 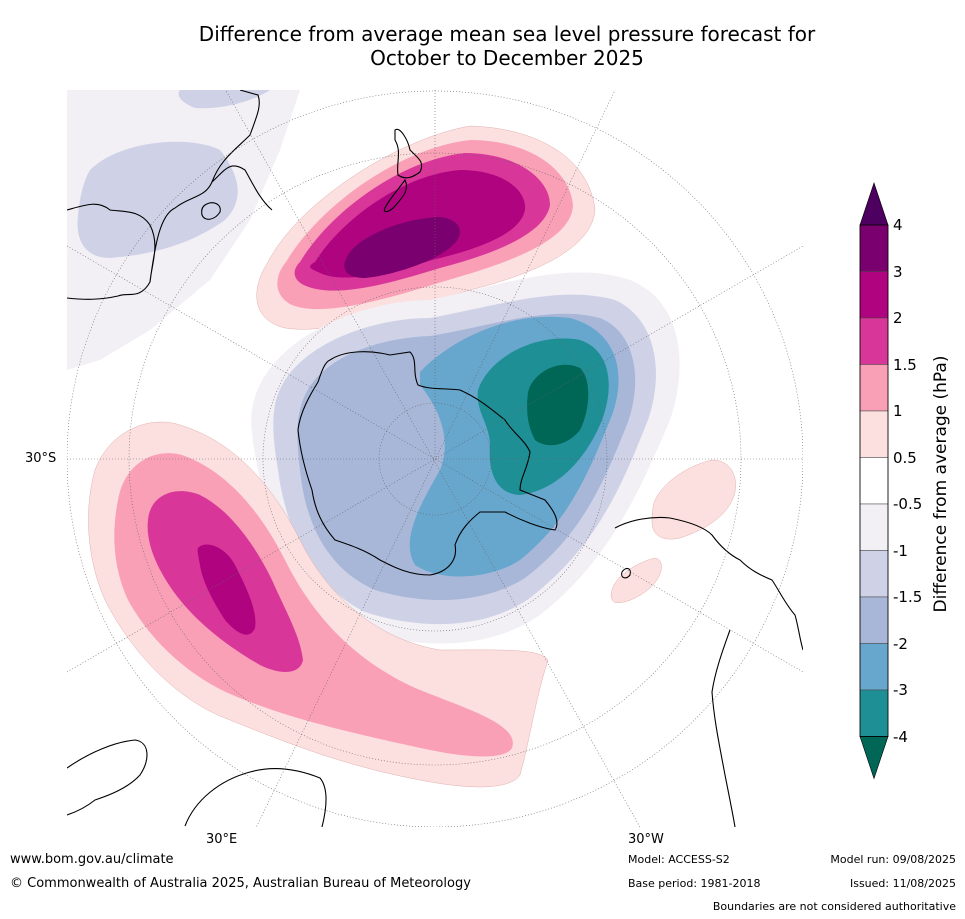 What do you see at coordinates (898, 411) in the screenshot?
I see `colorbar-tick-label: 1` at bounding box center [898, 411].